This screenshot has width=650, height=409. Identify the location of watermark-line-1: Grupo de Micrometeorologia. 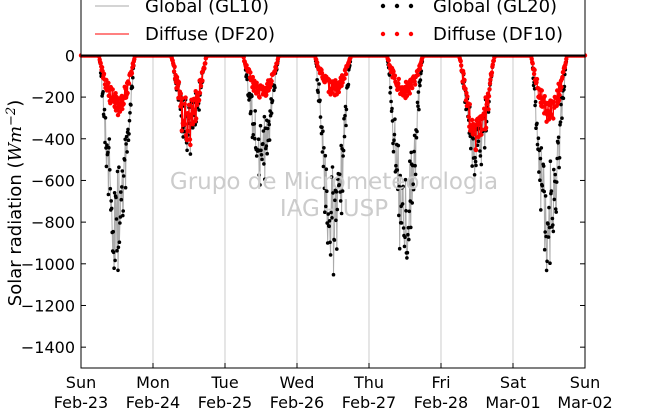
(334, 182).